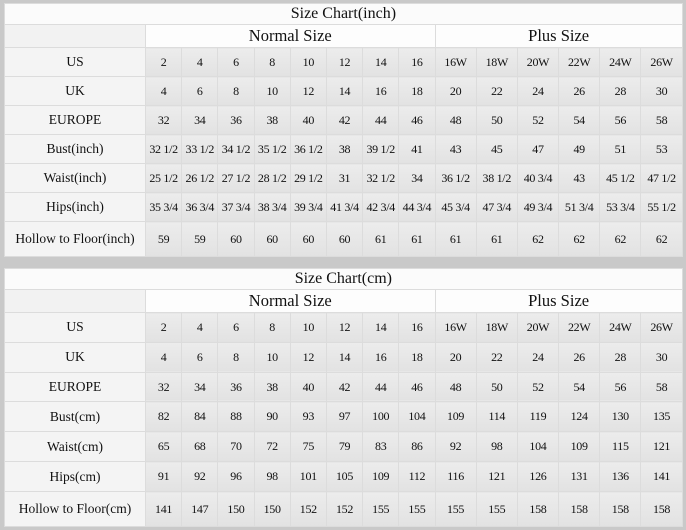 This screenshot has width=686, height=530. I want to click on size-cell: 126, so click(538, 476).